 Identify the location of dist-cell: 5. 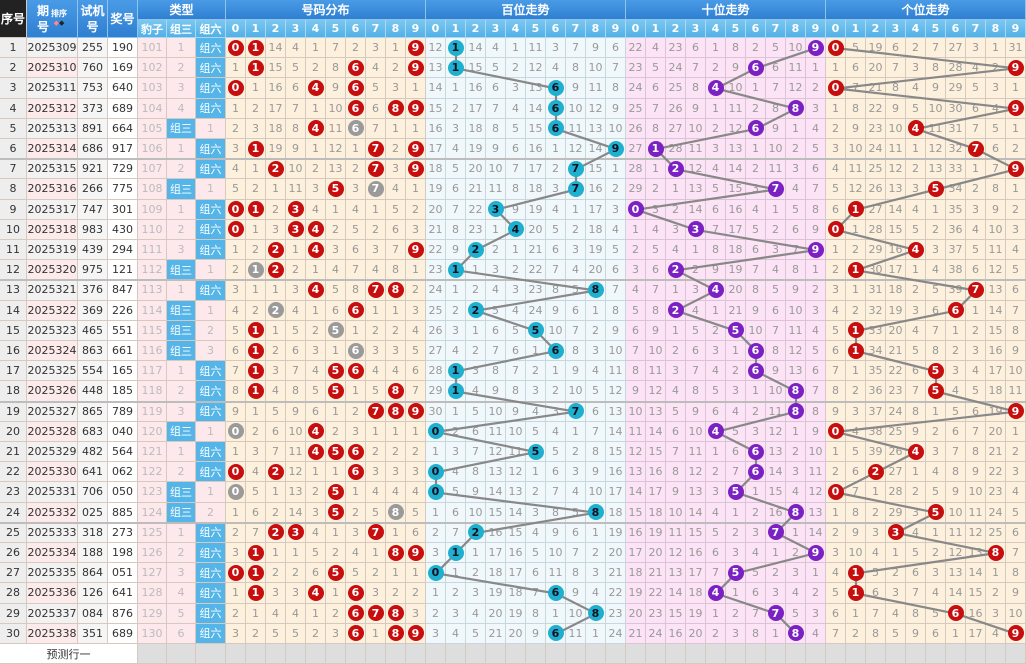
(356, 229).